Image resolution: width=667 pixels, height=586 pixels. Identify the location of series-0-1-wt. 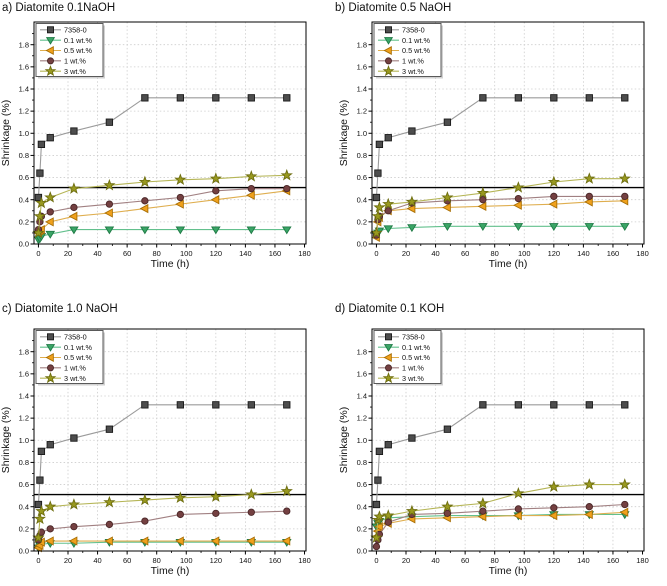
(500, 231).